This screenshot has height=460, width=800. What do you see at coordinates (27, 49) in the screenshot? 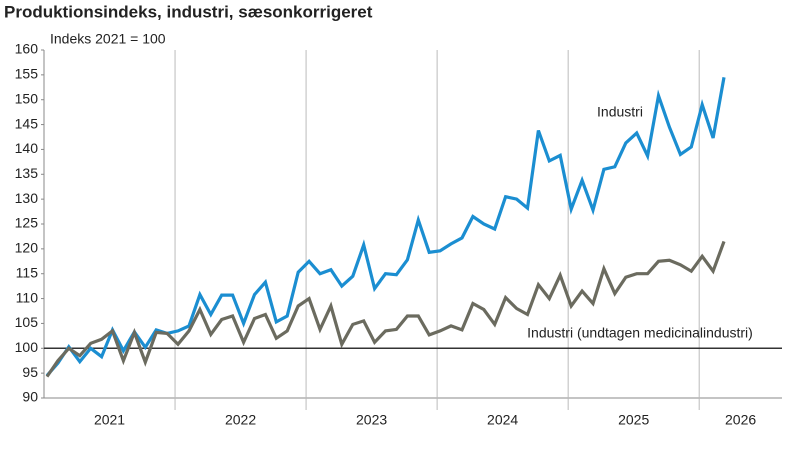
I see `y-tick-label: 160` at bounding box center [27, 49].